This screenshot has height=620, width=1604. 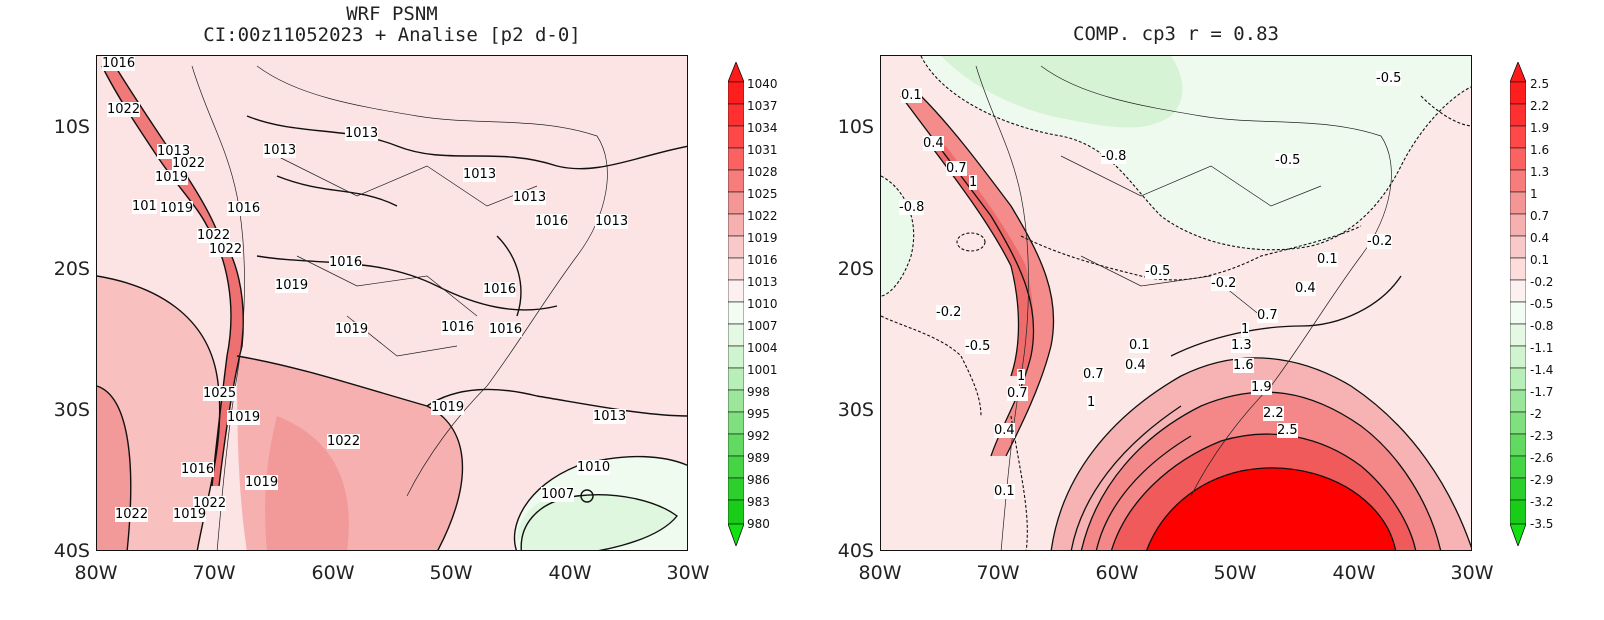 I want to click on colorbar-label: 1013, so click(x=762, y=282).